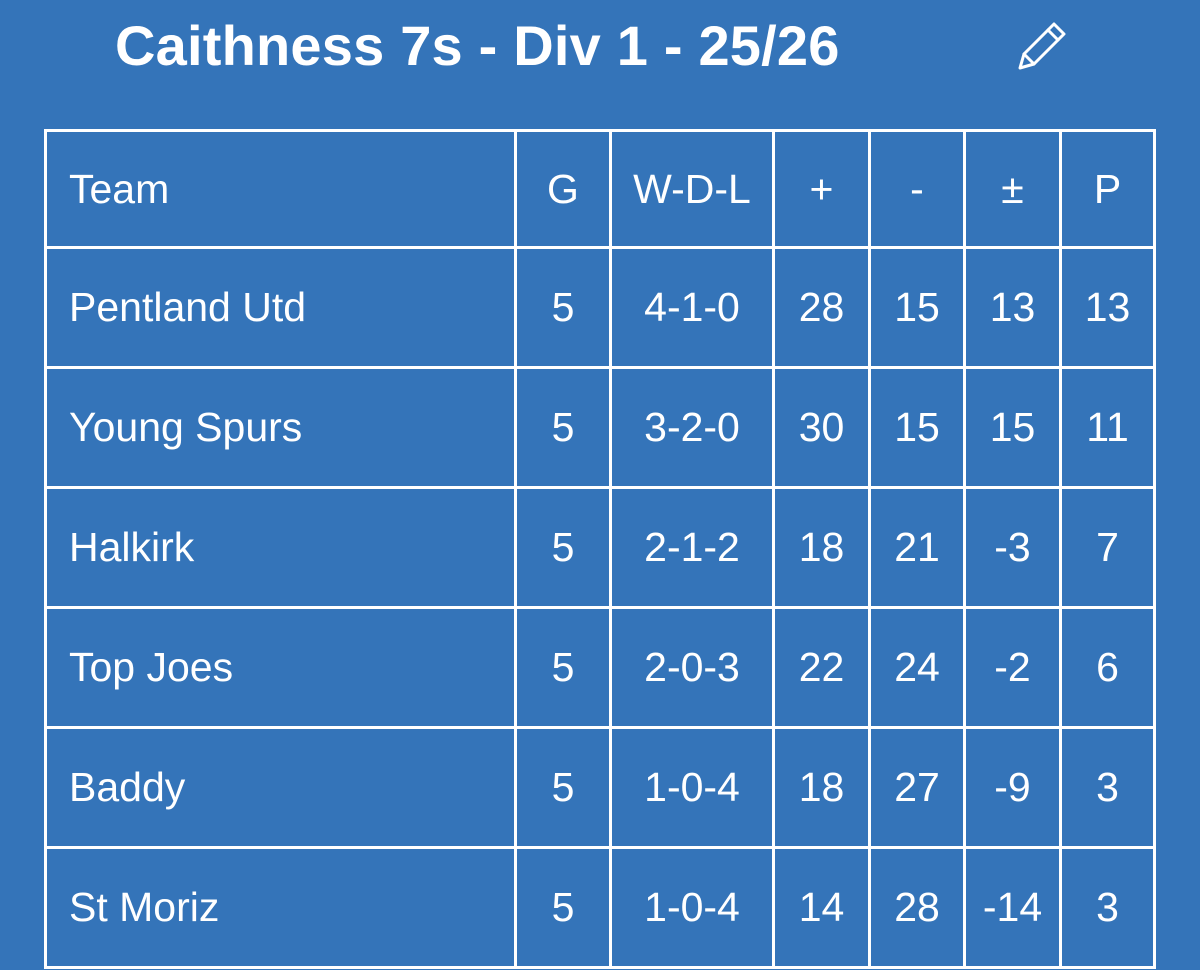 The image size is (1200, 970). What do you see at coordinates (280, 309) in the screenshot?
I see `team-name: Pentland Utd` at bounding box center [280, 309].